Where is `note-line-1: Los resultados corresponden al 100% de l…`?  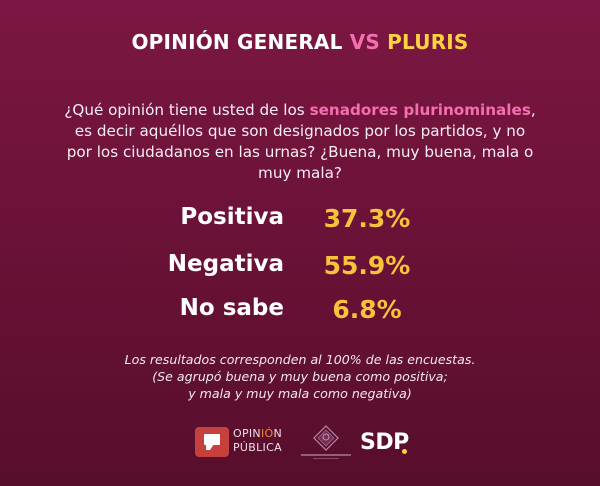
note-line-1: Los resultados corresponden al 100% de l… is located at coordinates (300, 359).